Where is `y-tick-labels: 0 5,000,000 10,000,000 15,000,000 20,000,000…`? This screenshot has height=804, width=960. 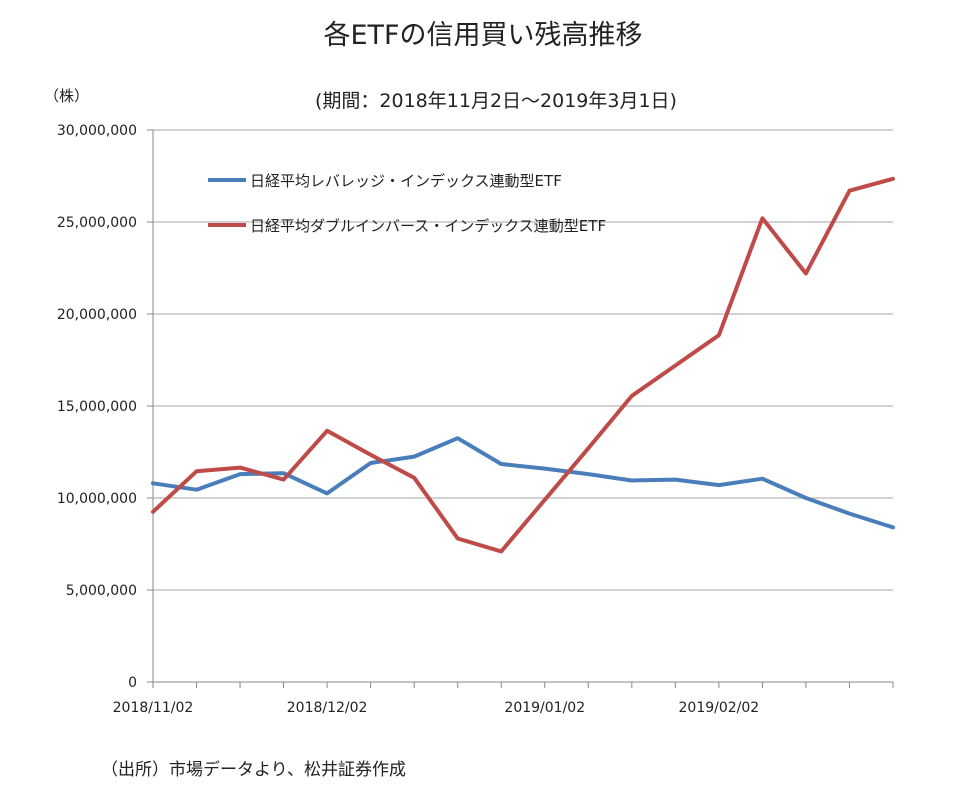 y-tick-labels: 0 5,000,000 10,000,000 15,000,000 20,000,000… is located at coordinates (105, 407).